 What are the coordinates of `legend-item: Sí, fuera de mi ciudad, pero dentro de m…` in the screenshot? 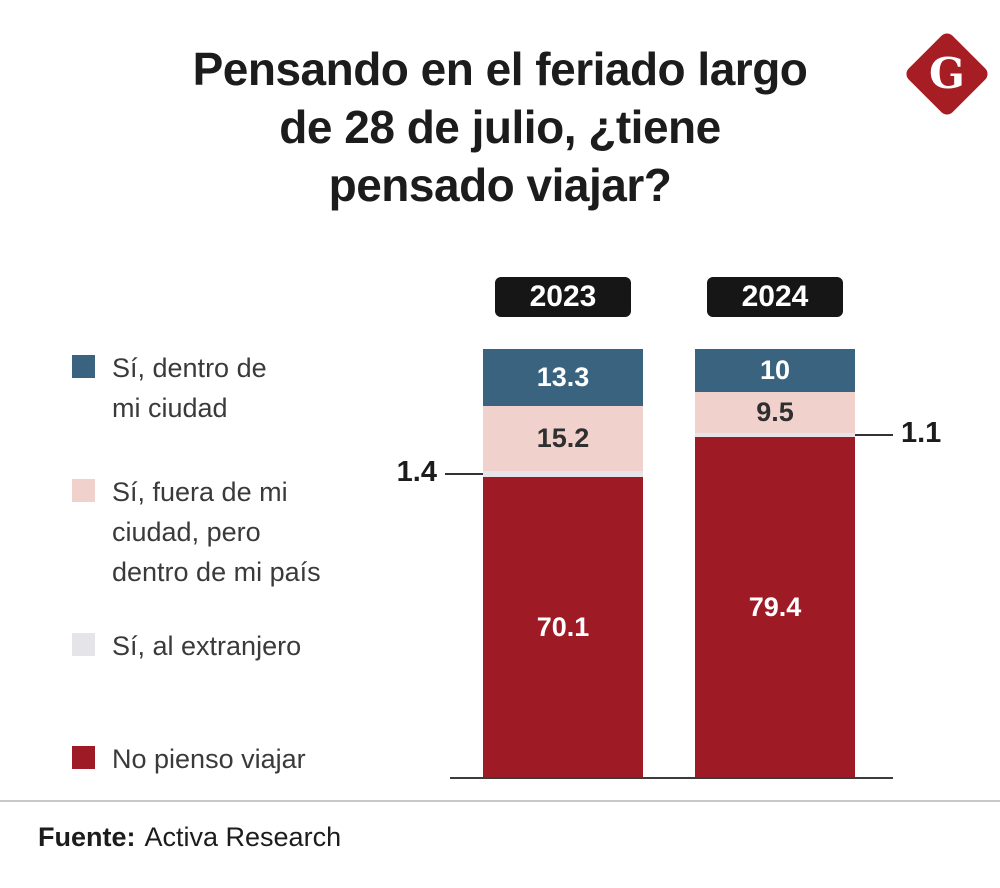 It's located at (196, 532).